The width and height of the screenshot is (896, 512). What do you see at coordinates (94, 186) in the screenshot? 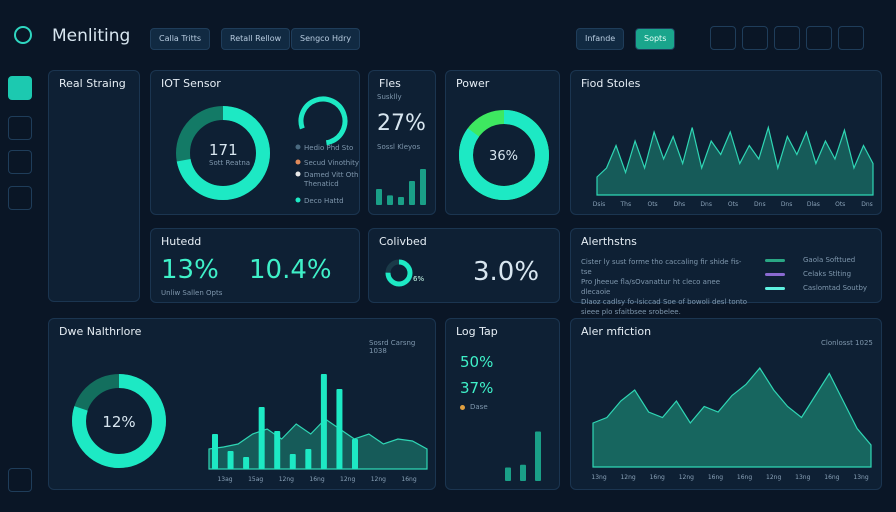
I see `panel: Real Straing` at bounding box center [94, 186].